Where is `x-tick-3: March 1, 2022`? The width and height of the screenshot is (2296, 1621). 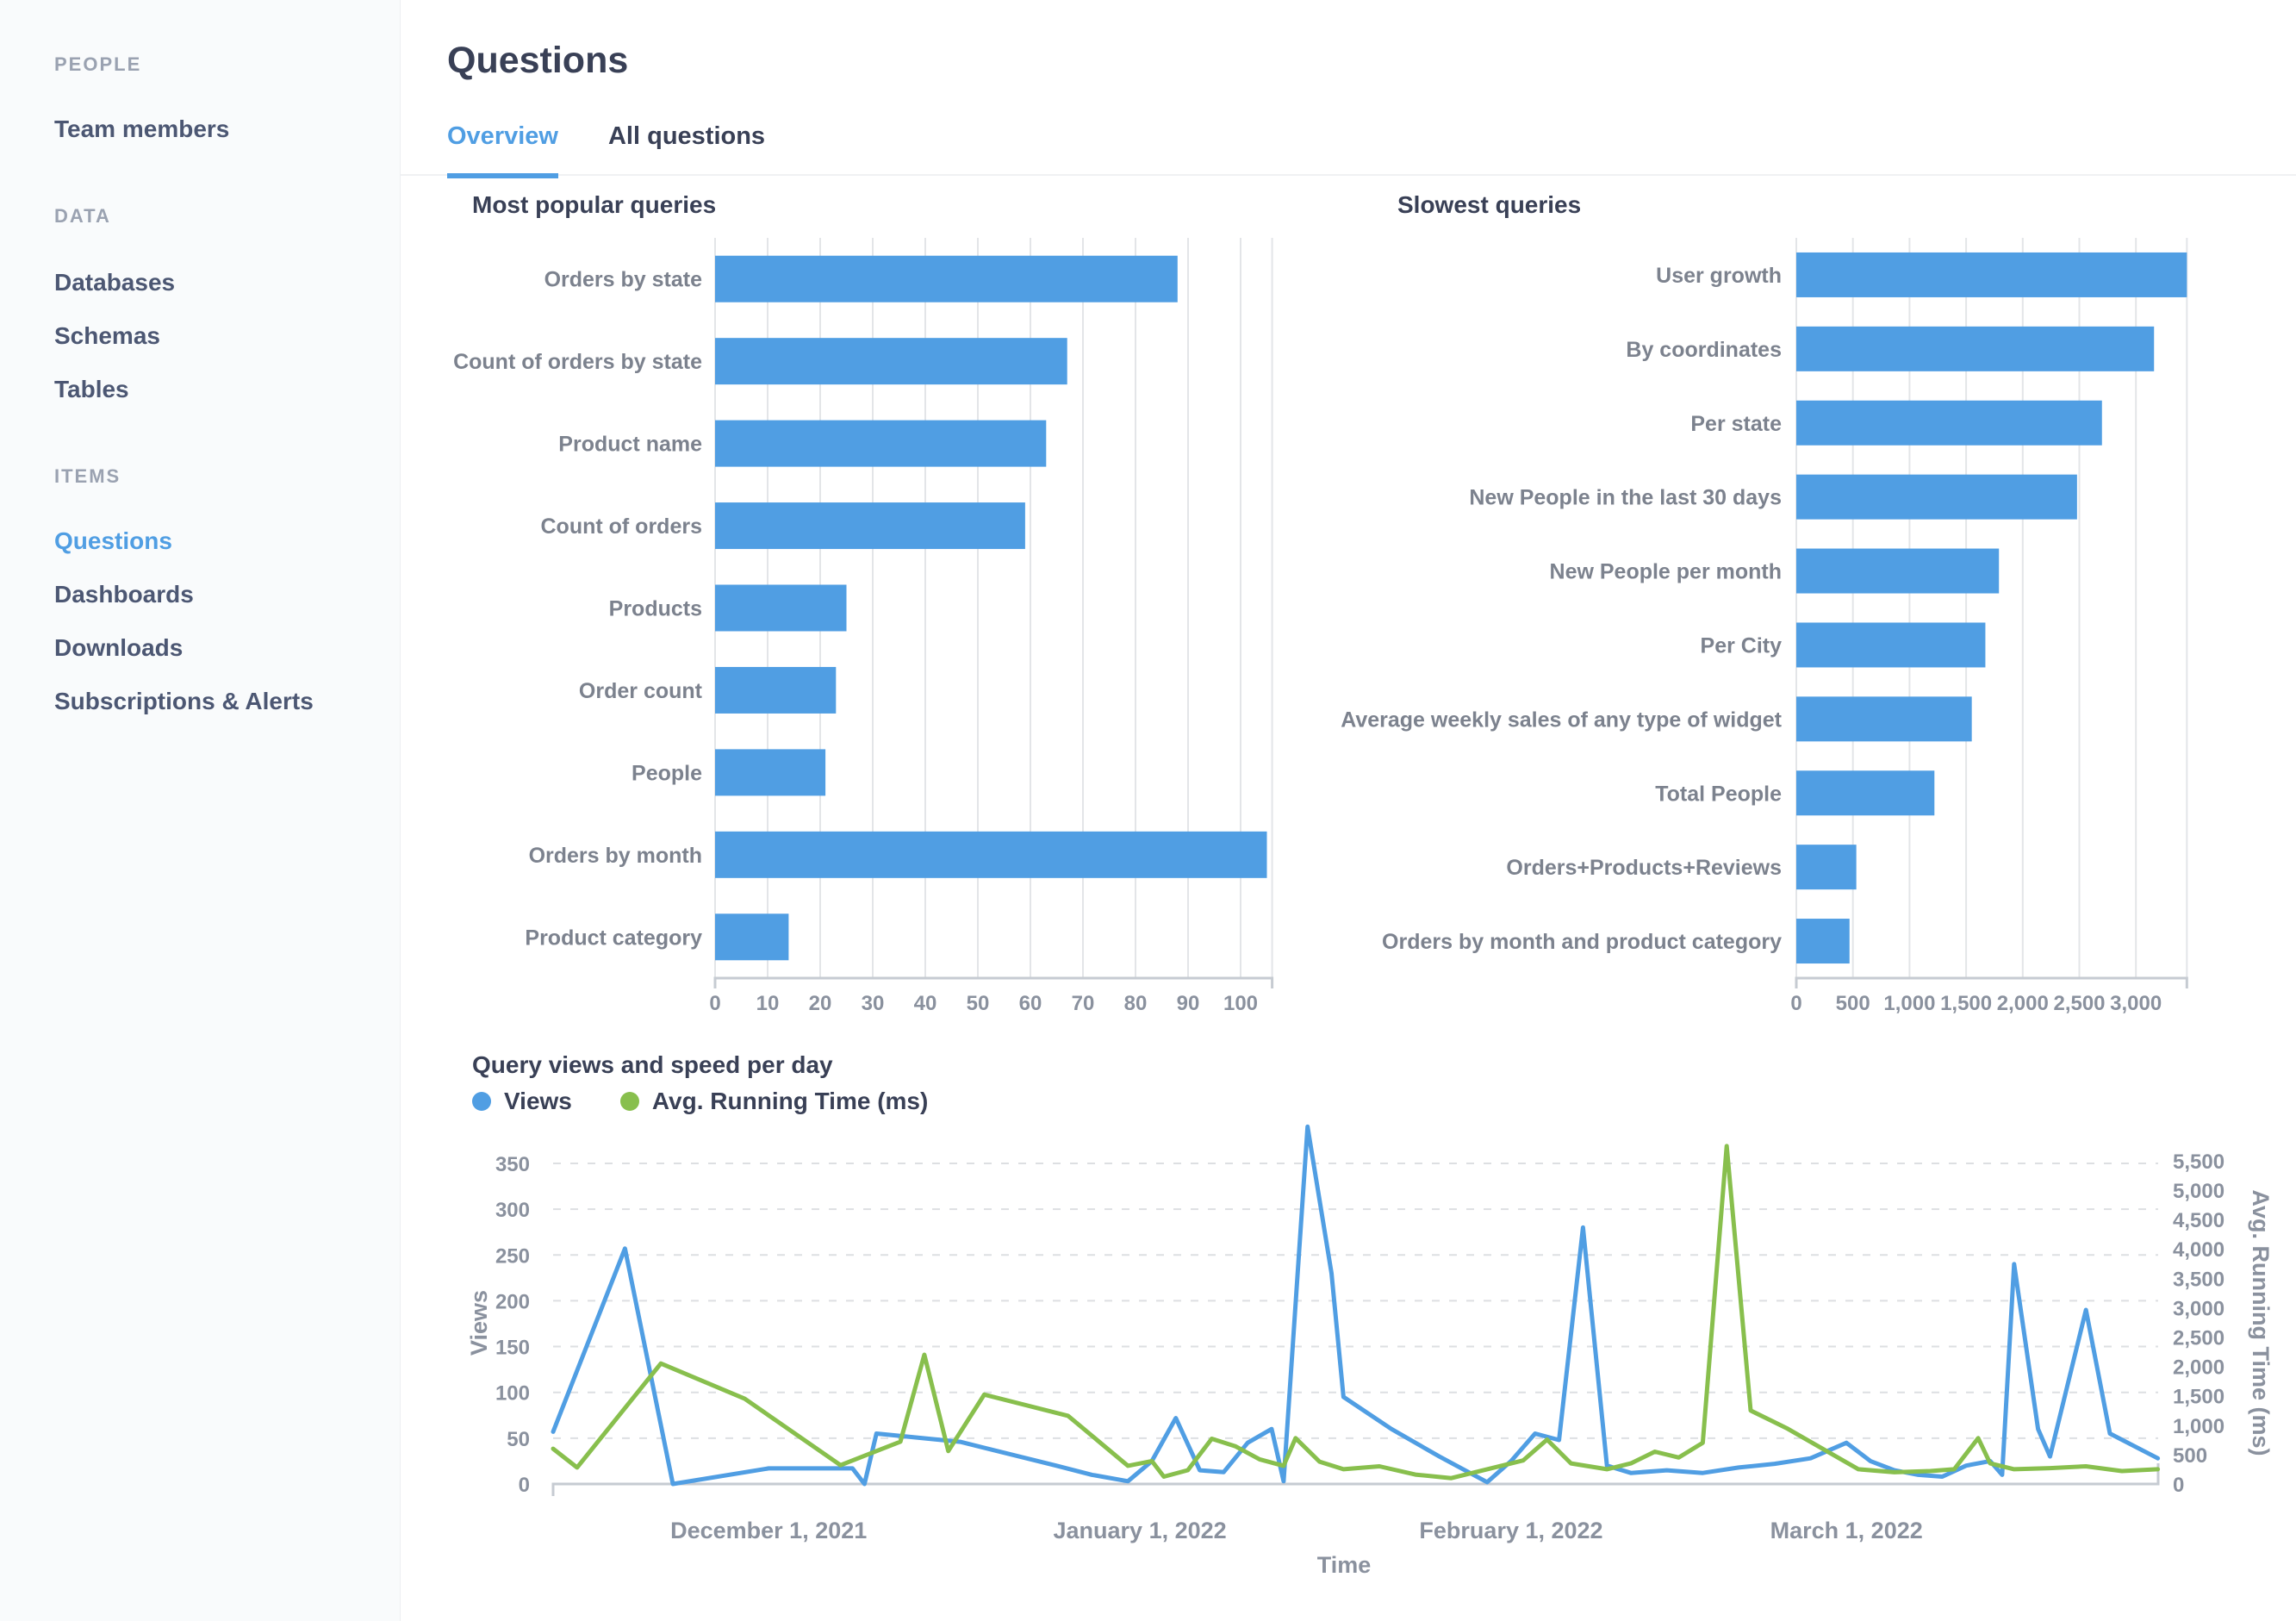 x-tick-3: March 1, 2022 is located at coordinates (1847, 1530).